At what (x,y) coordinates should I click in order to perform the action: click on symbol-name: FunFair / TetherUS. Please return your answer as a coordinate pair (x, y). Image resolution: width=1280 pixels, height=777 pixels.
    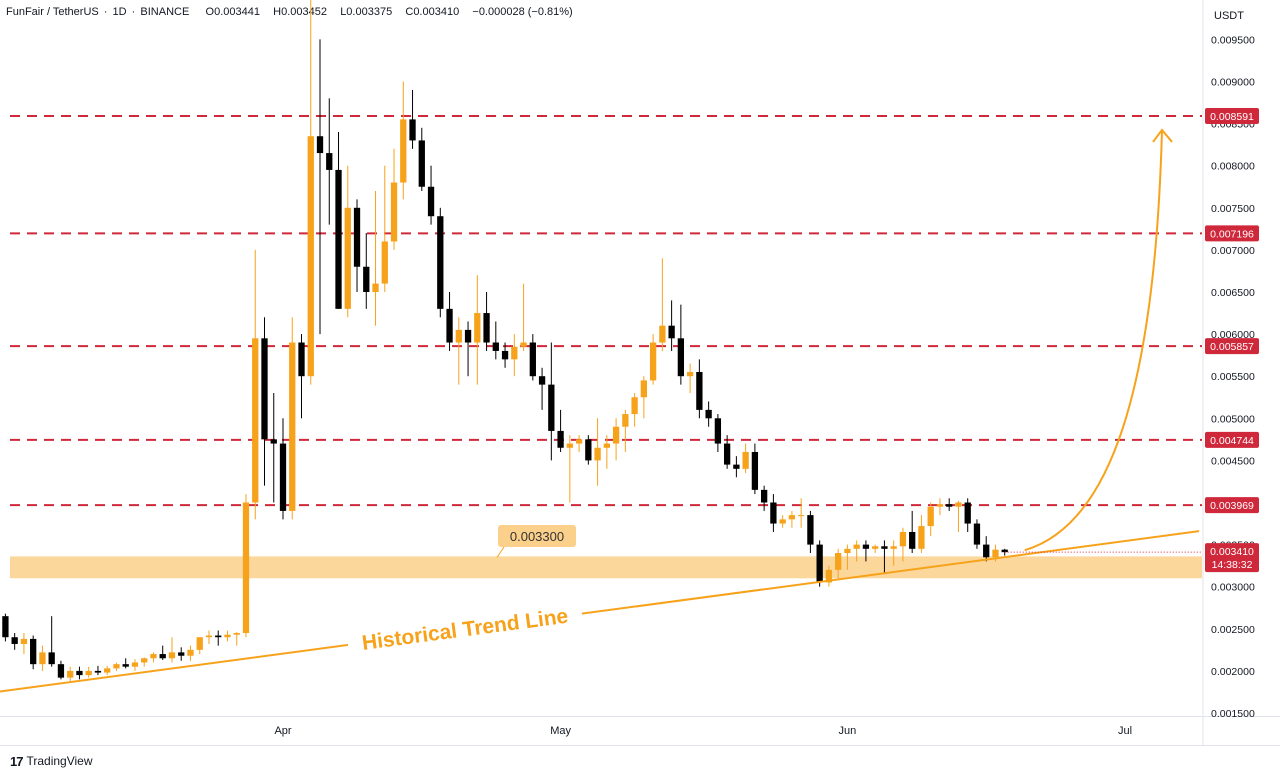
    Looking at the image, I should click on (52, 12).